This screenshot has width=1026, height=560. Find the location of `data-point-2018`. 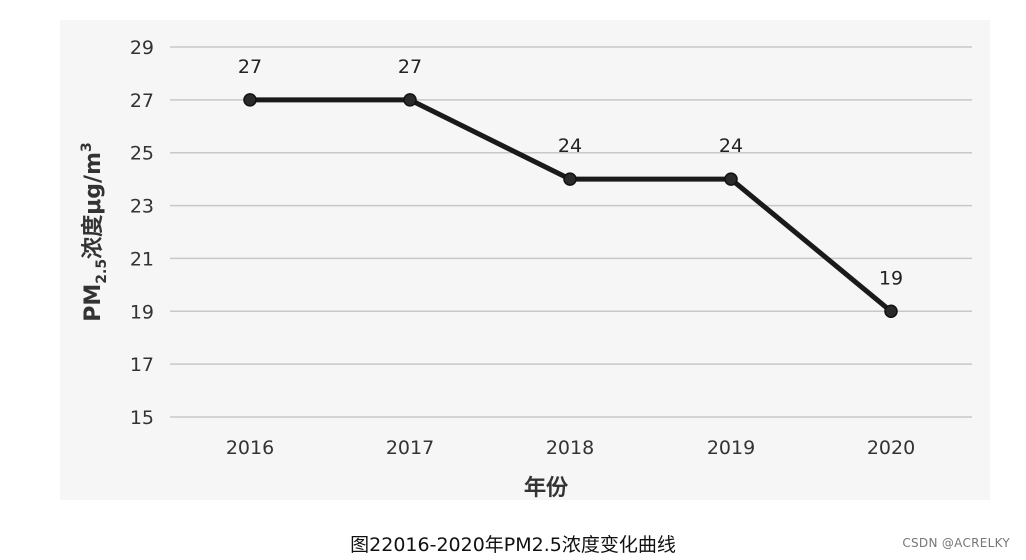

data-point-2018 is located at coordinates (570, 179).